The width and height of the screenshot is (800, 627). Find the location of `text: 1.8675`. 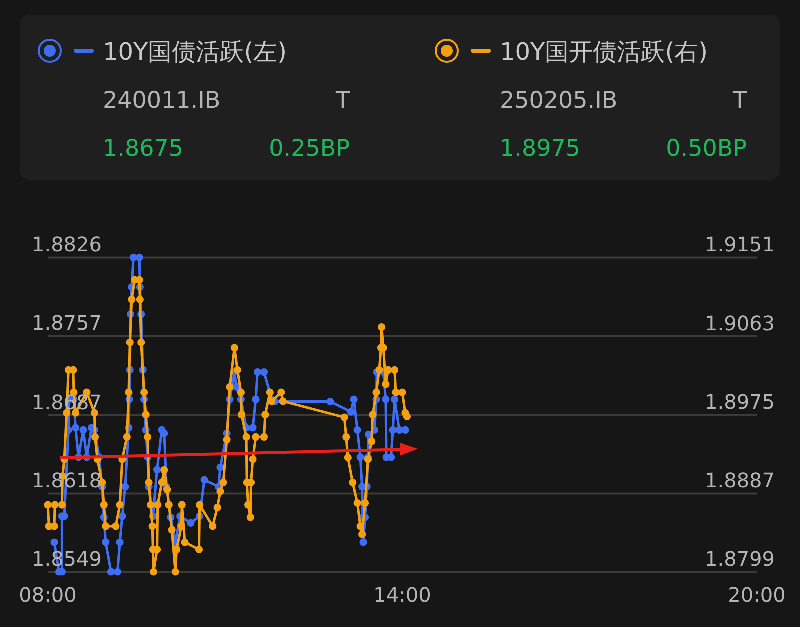

text: 1.8675 is located at coordinates (143, 149).